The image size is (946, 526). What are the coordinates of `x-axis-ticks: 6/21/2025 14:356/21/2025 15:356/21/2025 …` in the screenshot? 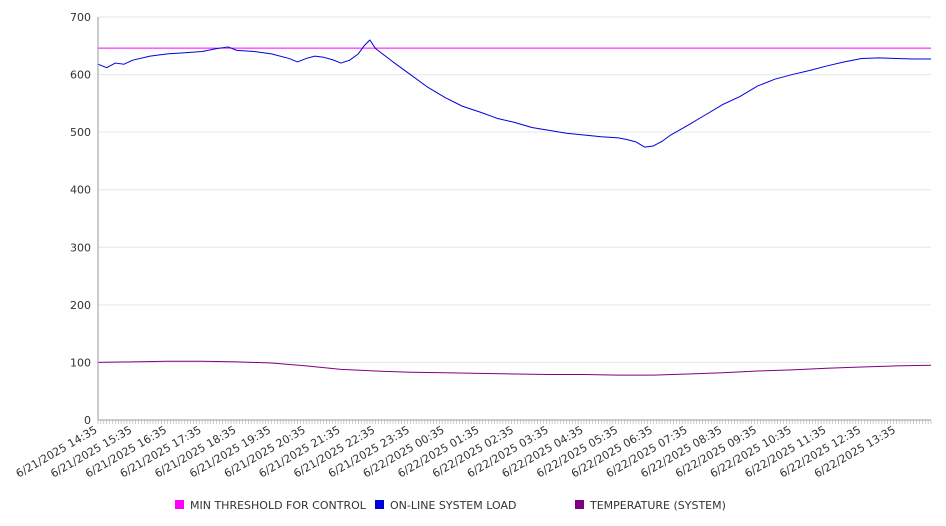 It's located at (456, 451).